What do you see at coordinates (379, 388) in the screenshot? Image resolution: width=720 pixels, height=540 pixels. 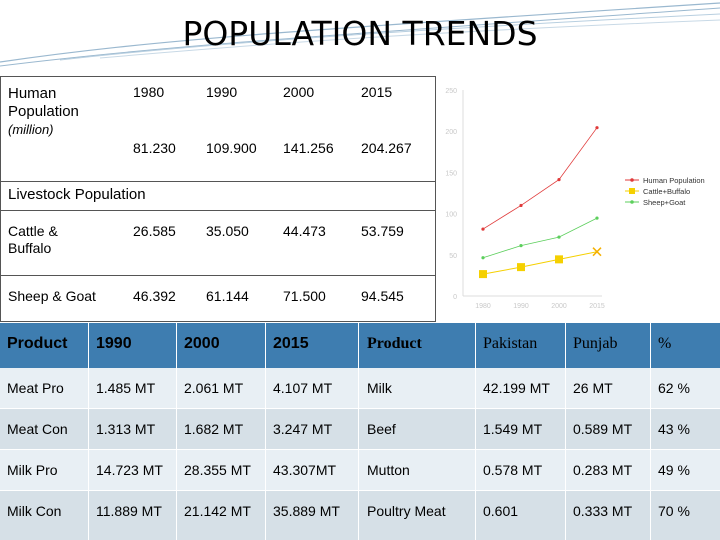 I see `cell-share-product: Milk` at bounding box center [379, 388].